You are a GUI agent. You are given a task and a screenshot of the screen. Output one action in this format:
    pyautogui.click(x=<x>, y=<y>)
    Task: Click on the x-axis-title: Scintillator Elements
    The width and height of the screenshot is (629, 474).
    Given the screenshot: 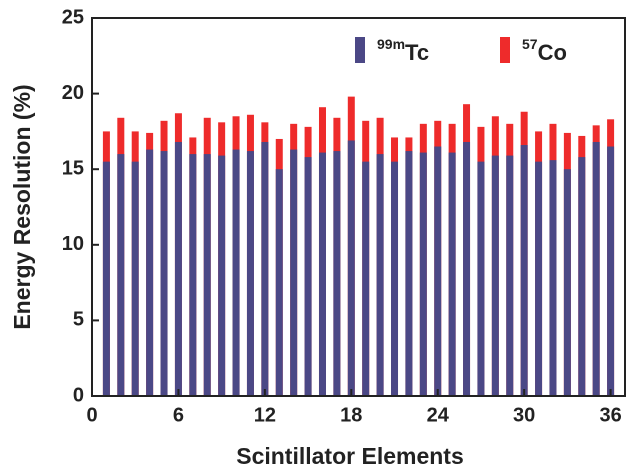 What is the action you would take?
    pyautogui.click(x=350, y=456)
    